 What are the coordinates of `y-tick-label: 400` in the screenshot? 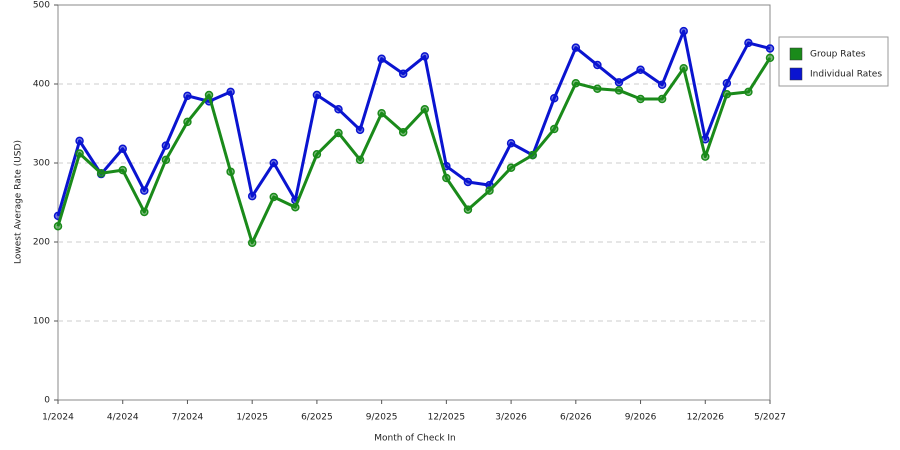 It's located at (41, 85).